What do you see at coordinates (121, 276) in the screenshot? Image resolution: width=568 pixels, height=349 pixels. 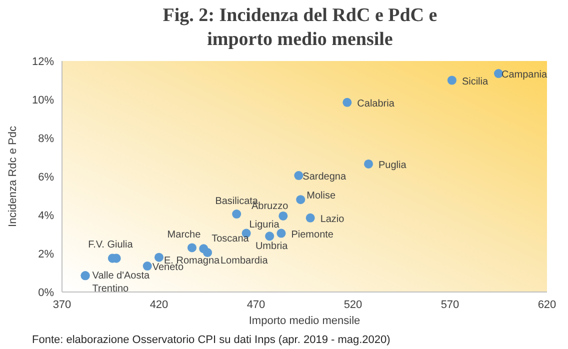 I see `series-label: Valle d'Aosta` at bounding box center [121, 276].